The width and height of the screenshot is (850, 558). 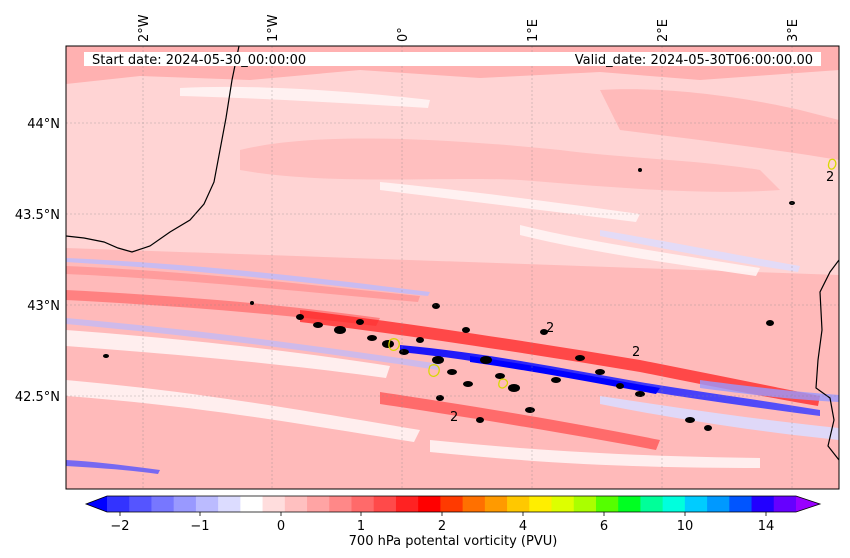 I want to click on colorbar-ticks, so click(x=443, y=514).